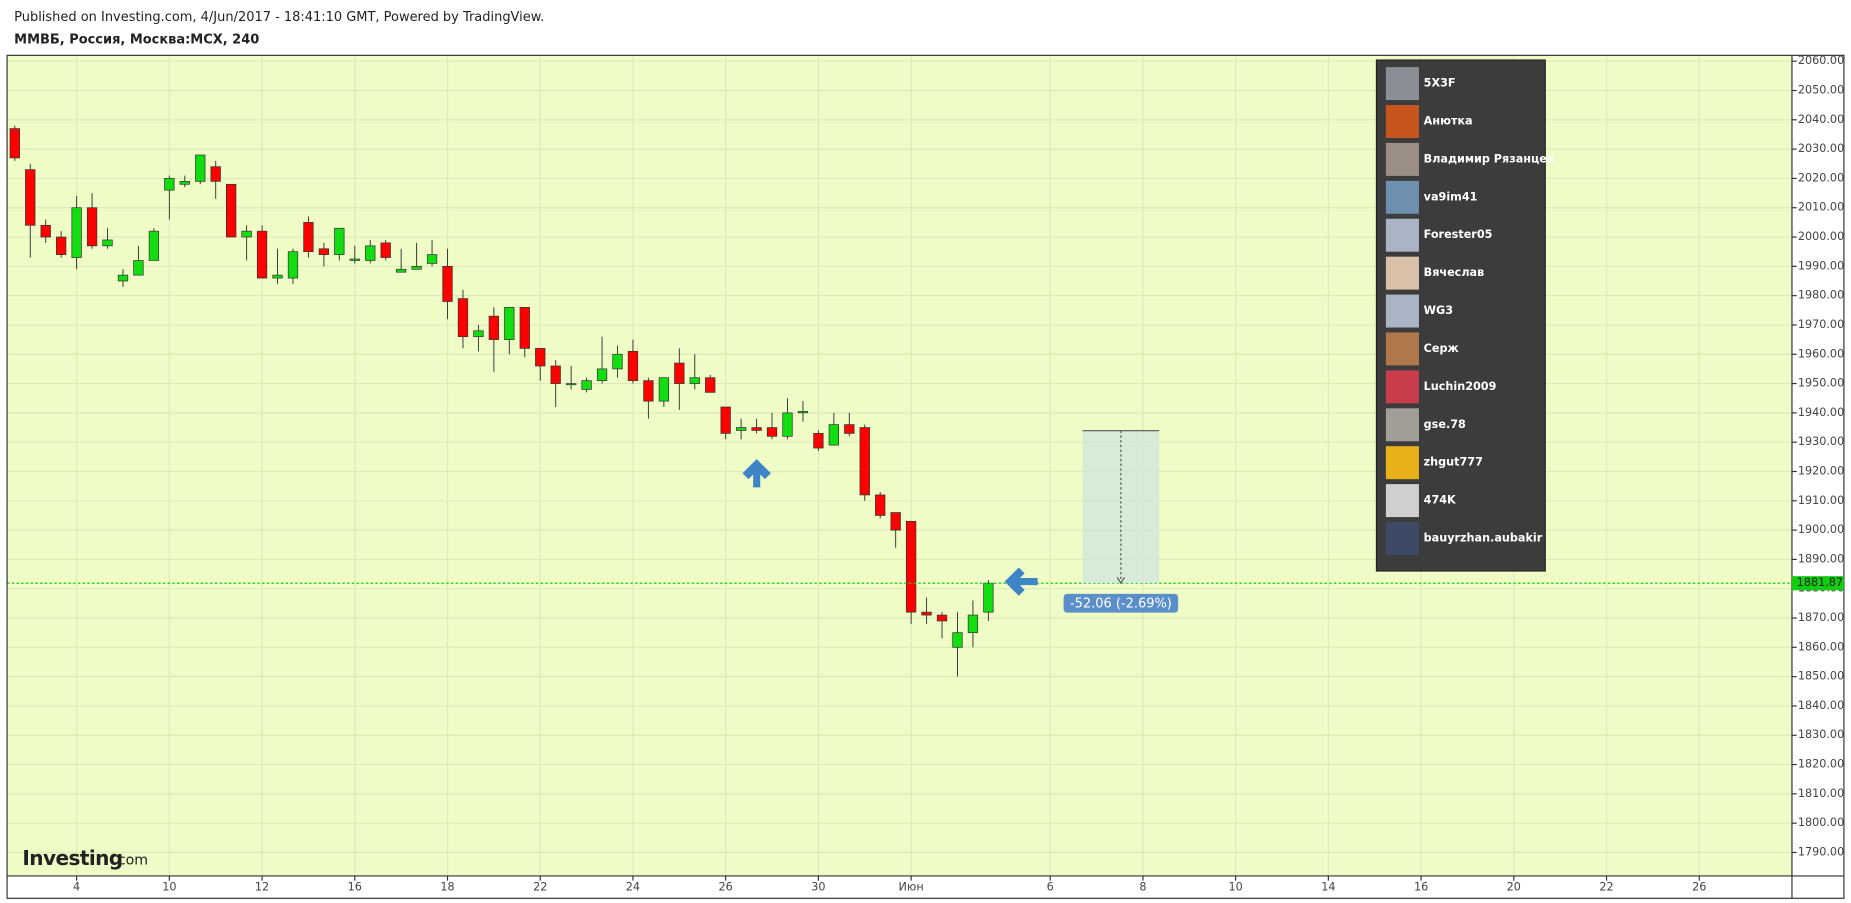 The width and height of the screenshot is (1851, 903). Describe the element at coordinates (1454, 272) in the screenshot. I see `user-name: Вячеслав` at that location.